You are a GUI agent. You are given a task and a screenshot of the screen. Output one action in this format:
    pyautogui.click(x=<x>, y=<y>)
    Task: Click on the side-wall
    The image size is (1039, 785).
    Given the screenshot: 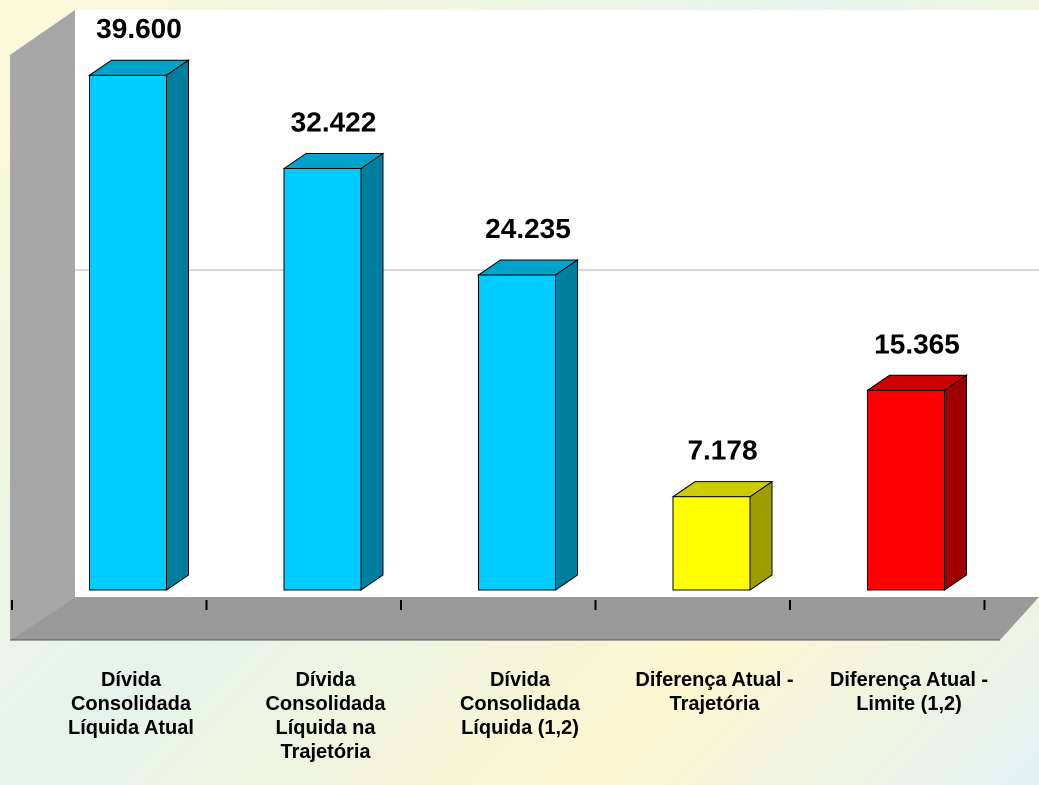 What is the action you would take?
    pyautogui.click(x=42, y=325)
    